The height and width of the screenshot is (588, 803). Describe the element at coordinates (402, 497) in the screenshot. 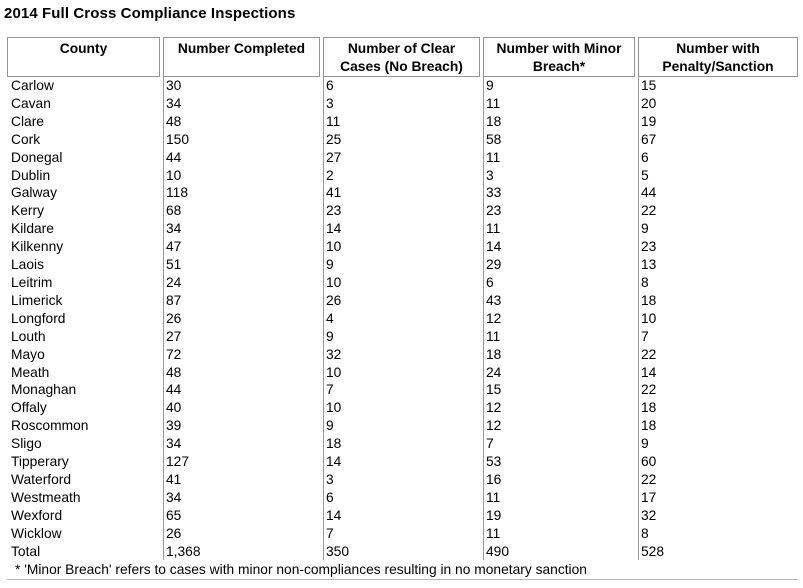

I see `table-row: Westmeath 34 6 11 17` at that location.